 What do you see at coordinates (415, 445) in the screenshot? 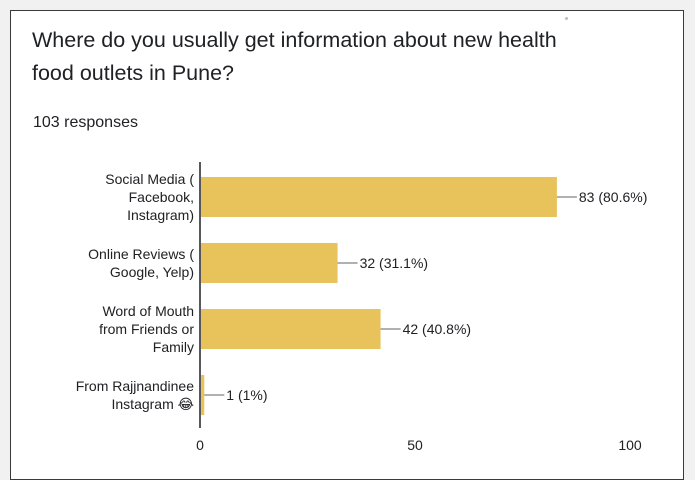
I see `x-tick-label: 50` at bounding box center [415, 445].